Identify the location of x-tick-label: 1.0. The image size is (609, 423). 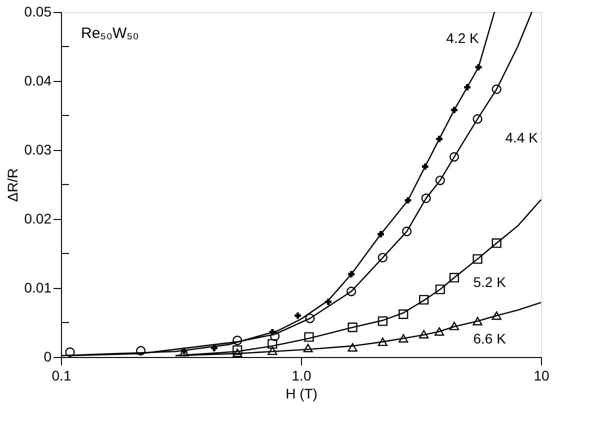
(302, 376).